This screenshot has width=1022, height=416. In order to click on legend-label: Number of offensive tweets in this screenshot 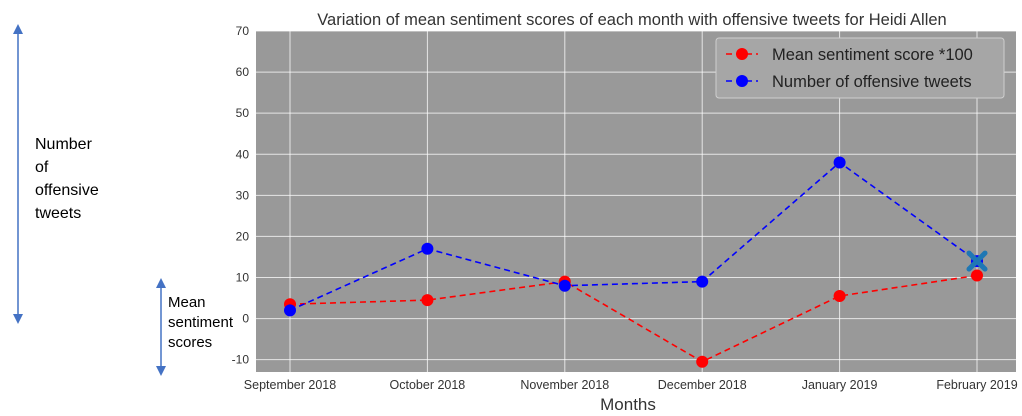, I will do `click(872, 82)`.